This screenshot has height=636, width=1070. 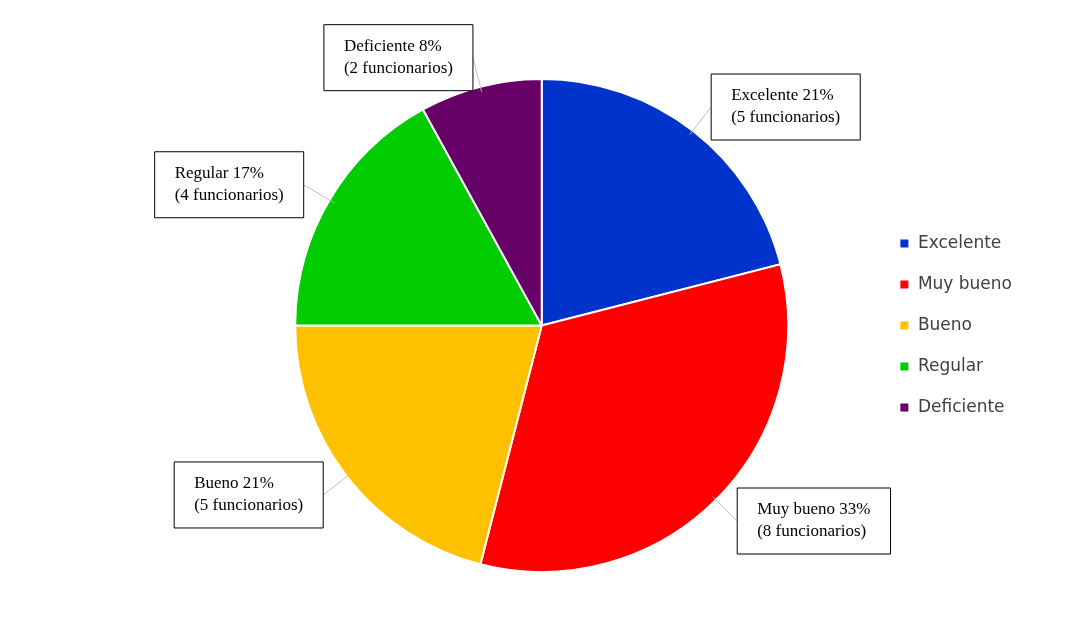 I want to click on data-label: Bueno 21% (5 funcionarios), so click(x=249, y=494).